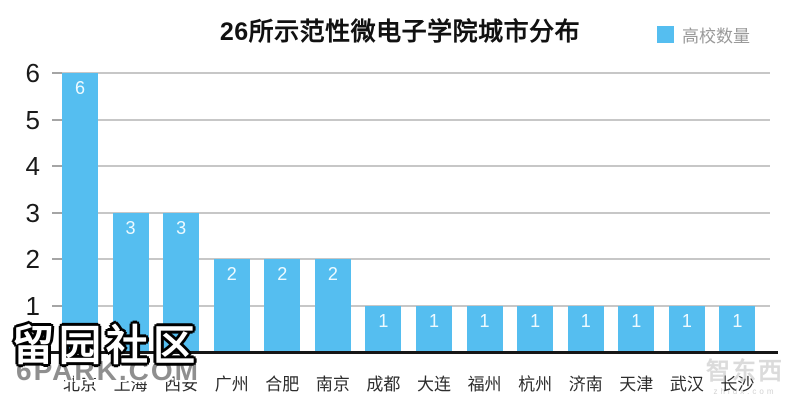 The width and height of the screenshot is (800, 416). I want to click on bar-天津: 1, so click(636, 328).